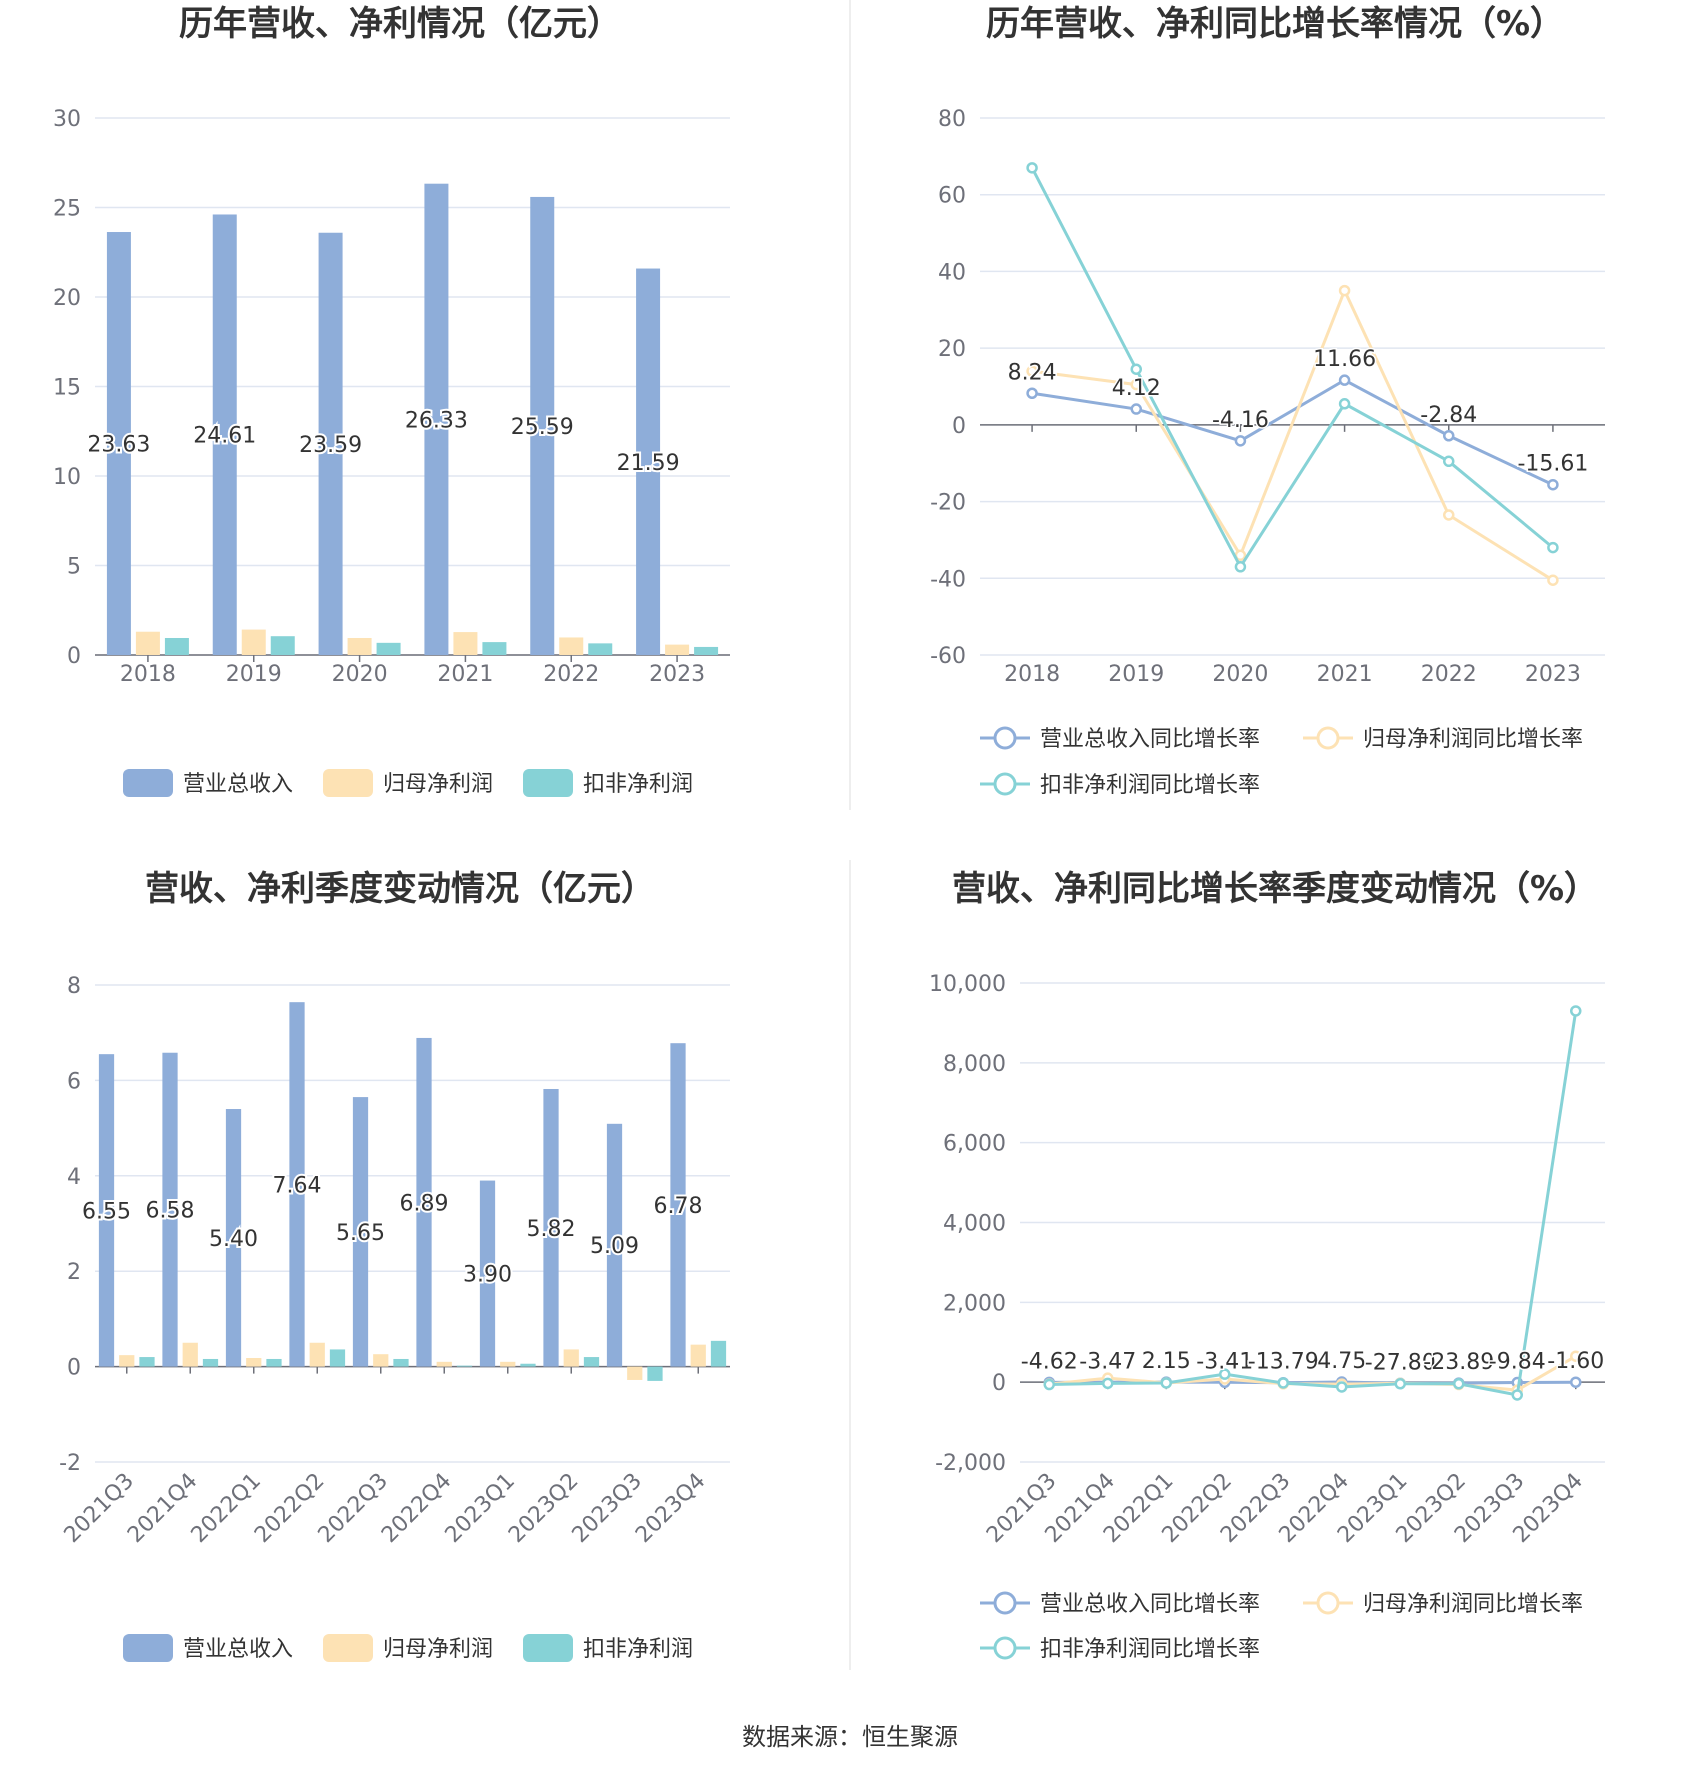  What do you see at coordinates (224, 436) in the screenshot?
I see `bar-value-label: 24.61` at bounding box center [224, 436].